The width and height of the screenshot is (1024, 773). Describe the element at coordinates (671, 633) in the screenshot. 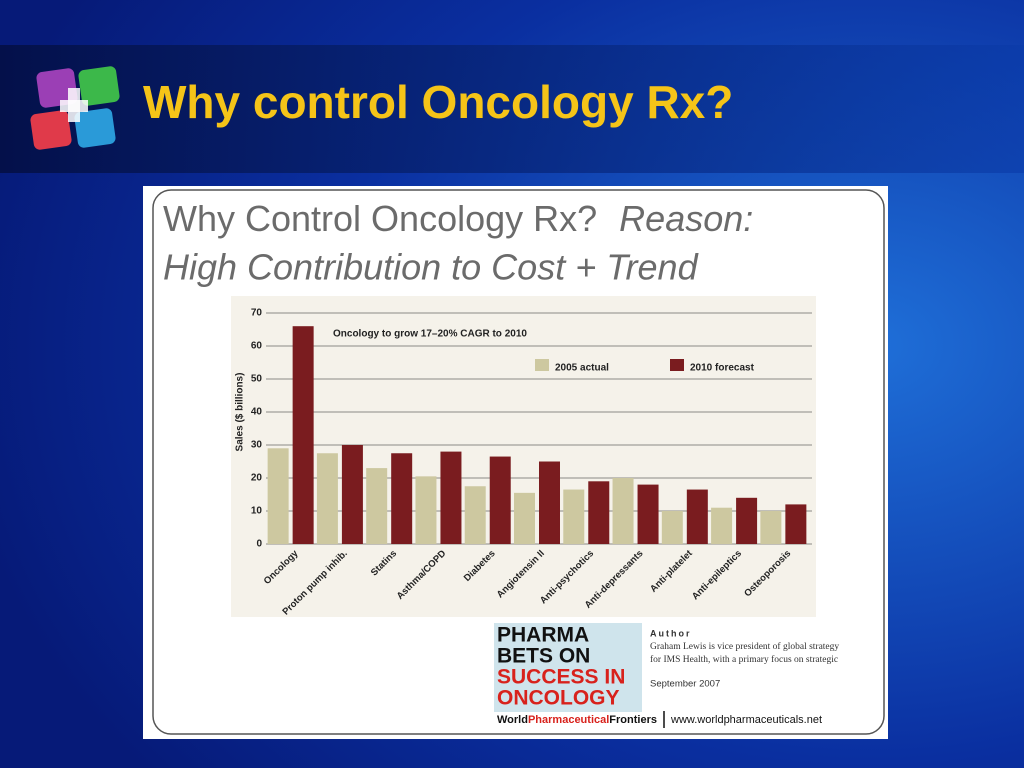

I see `author-heading: Author` at that location.